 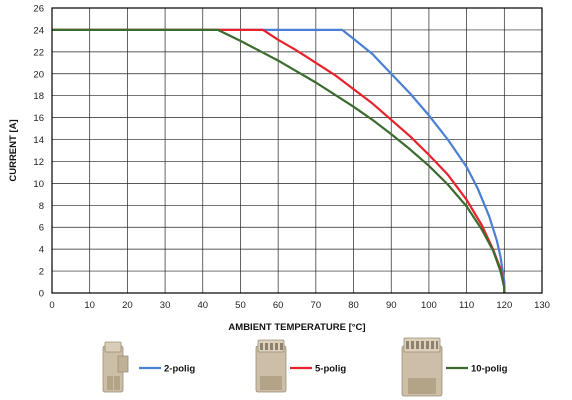 I want to click on connector-5-polig-image, so click(x=271, y=366).